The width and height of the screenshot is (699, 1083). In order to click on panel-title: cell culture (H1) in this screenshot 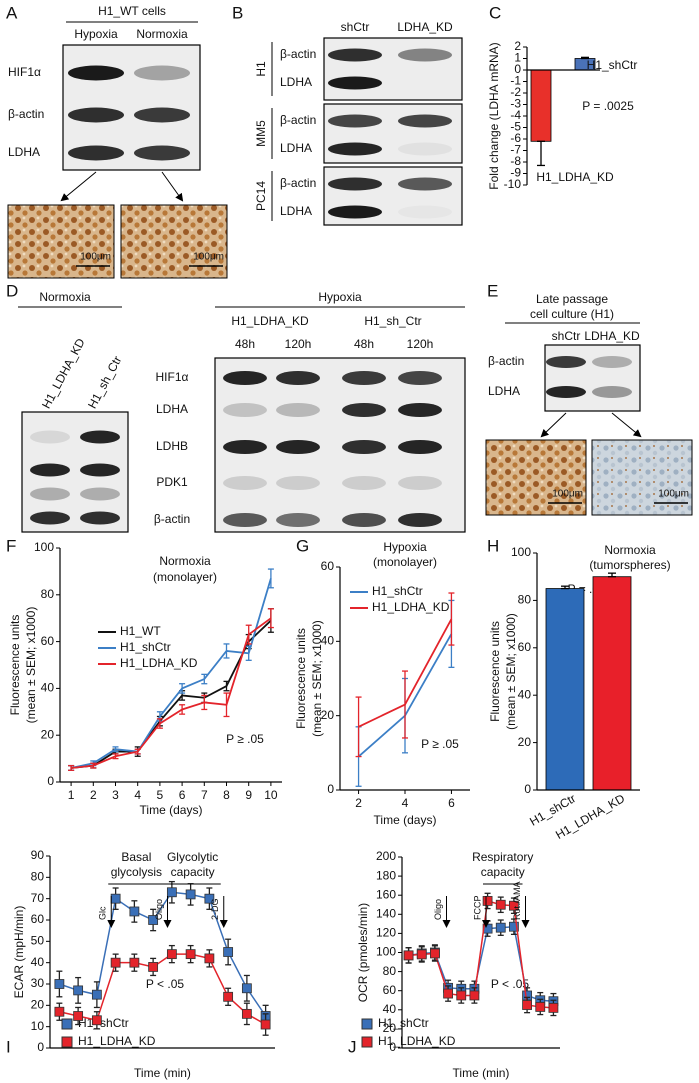, I will do `click(572, 314)`.